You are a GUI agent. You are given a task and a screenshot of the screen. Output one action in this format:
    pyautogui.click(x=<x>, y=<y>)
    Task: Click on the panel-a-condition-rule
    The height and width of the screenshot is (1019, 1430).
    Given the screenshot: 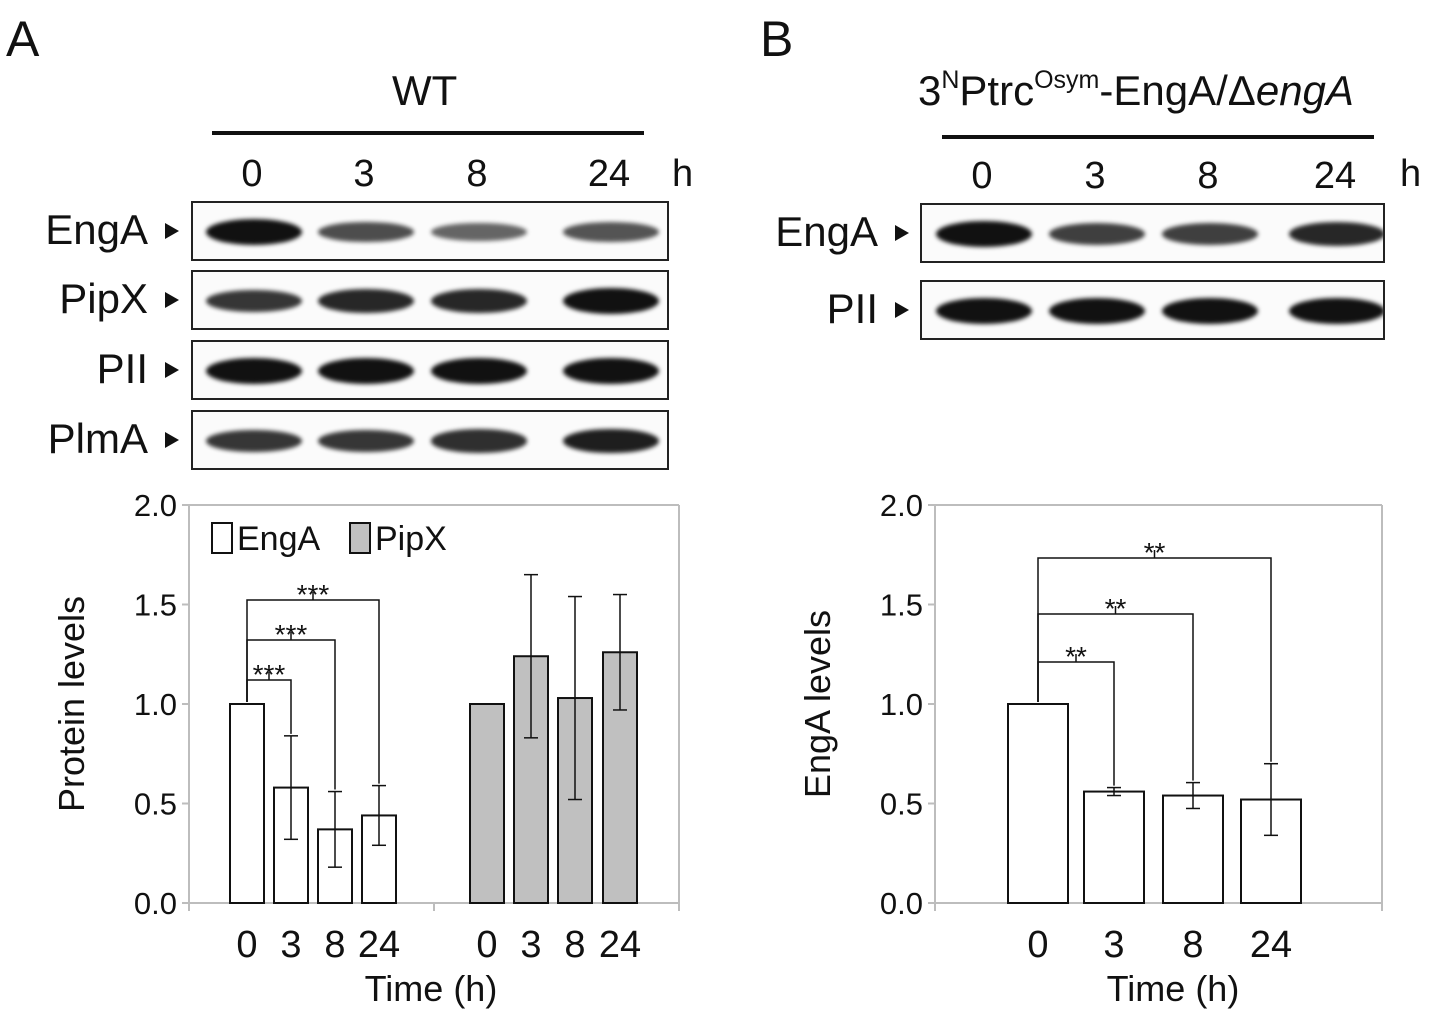 What is the action you would take?
    pyautogui.click(x=428, y=133)
    